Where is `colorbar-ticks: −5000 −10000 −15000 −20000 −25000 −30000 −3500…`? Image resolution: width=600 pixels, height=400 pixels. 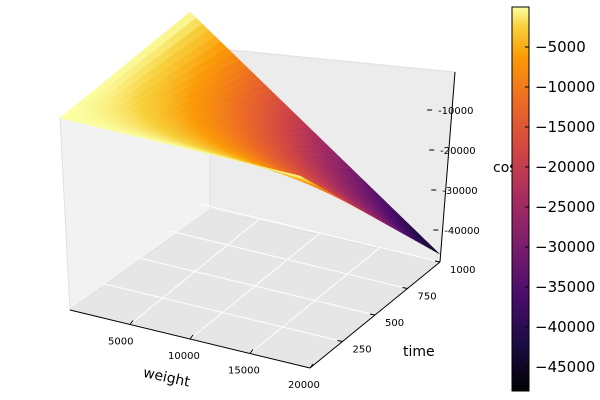
colorbar-ticks: −5000 −10000 −15000 −20000 −25000 −30000 −3500… is located at coordinates (560, 207).